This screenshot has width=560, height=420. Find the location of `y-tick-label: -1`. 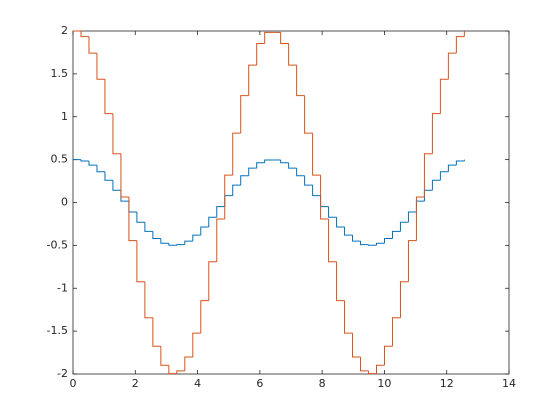

y-tick-label: -1 is located at coordinates (62, 287).